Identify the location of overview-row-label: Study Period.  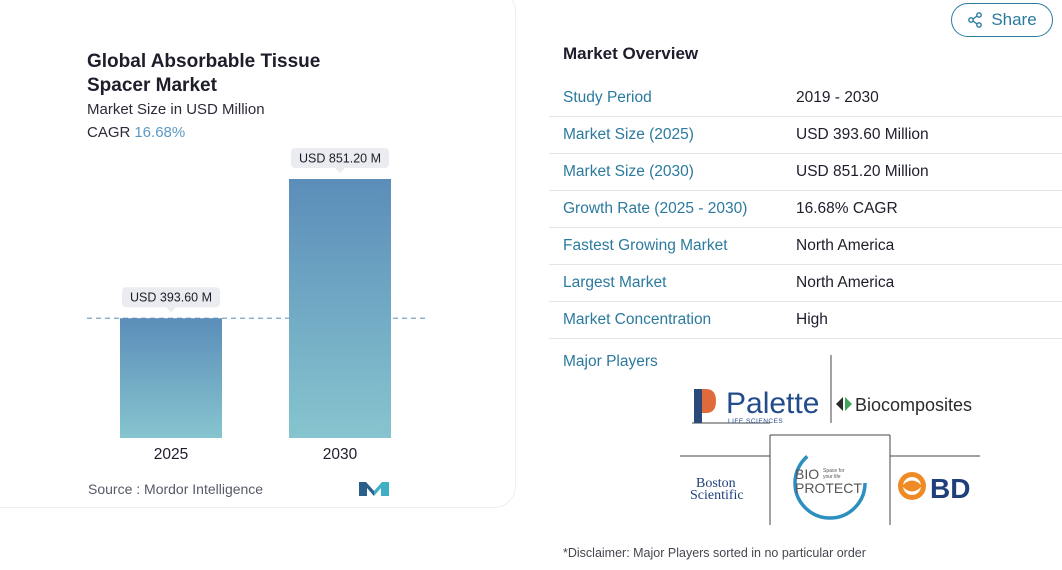
(607, 97).